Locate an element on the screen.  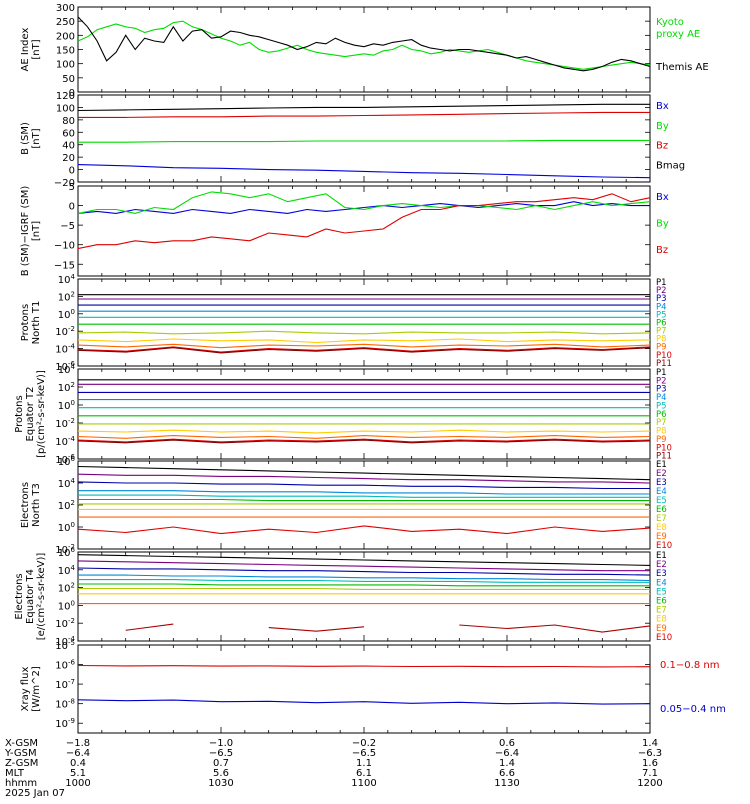
legend-label: 0.1−0.8 nm is located at coordinates (689, 665).